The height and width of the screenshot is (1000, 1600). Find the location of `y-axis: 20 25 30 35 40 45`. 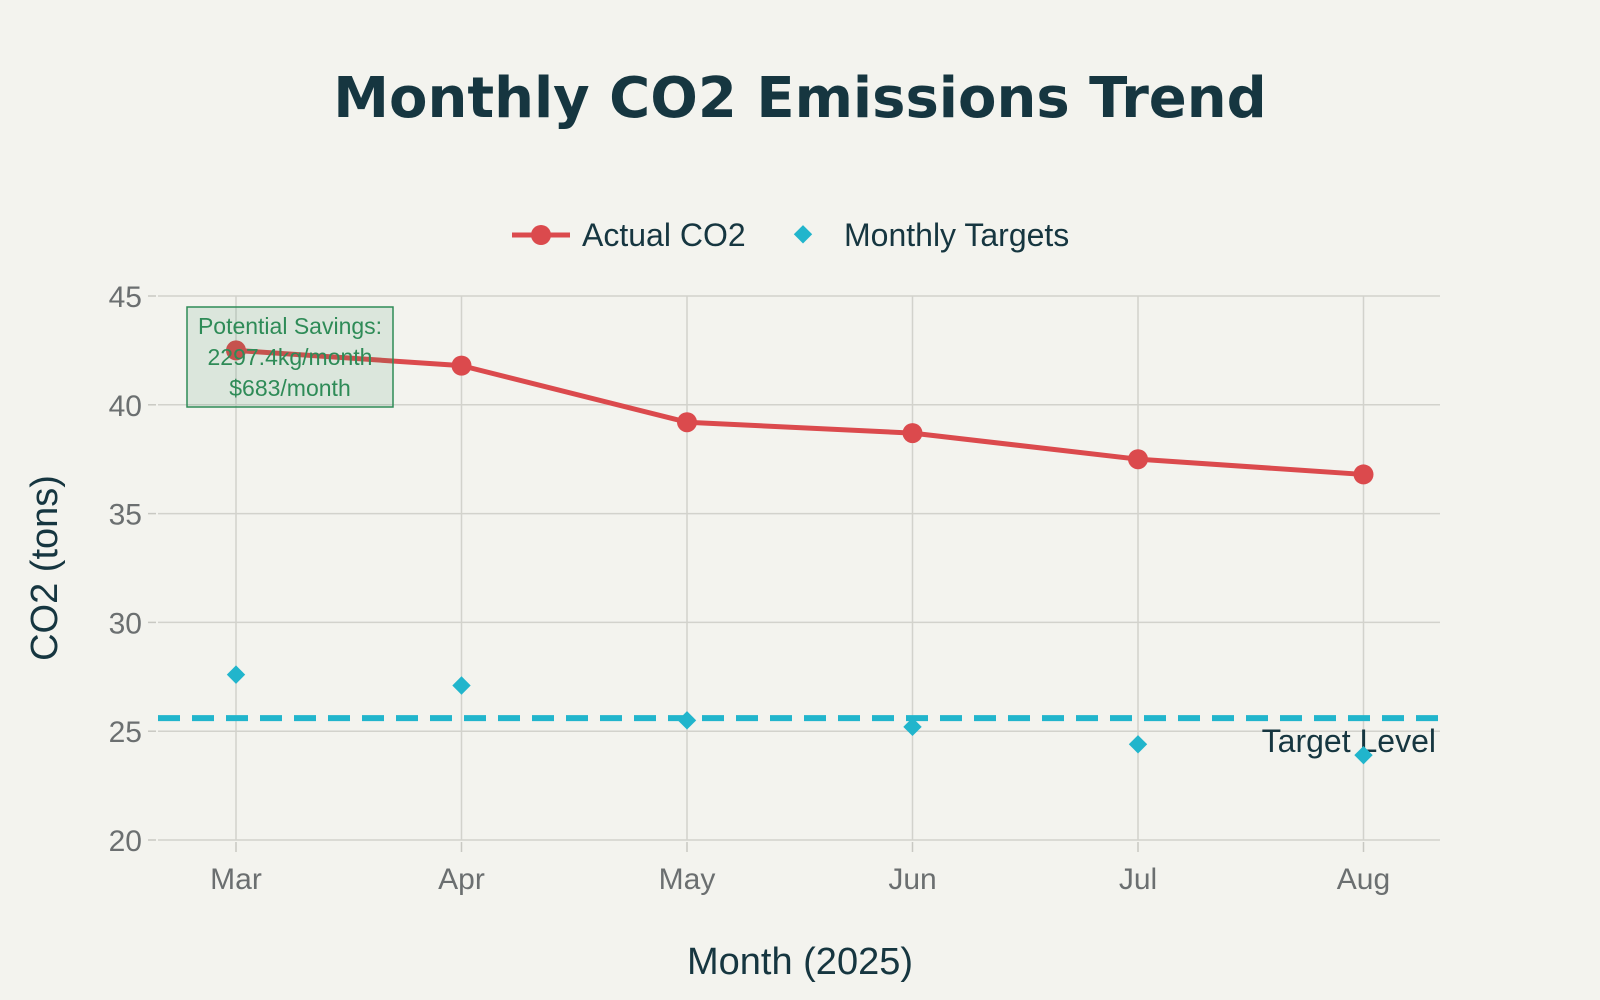

y-axis: 20 25 30 35 40 45 is located at coordinates (132, 569).